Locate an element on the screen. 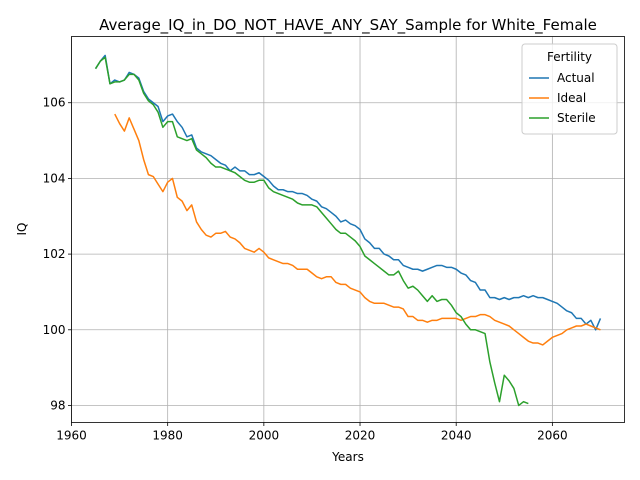 The image size is (640, 480). legend: Fertility Actual Ideal Sterile is located at coordinates (569, 89).